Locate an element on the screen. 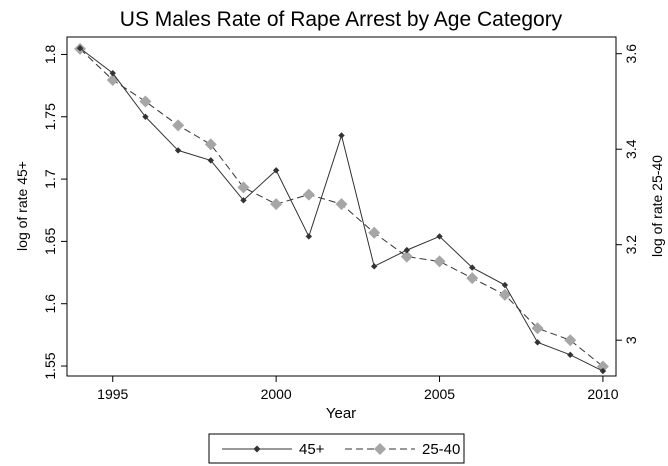 This screenshot has width=668, height=466. series-25-40-point-2002 is located at coordinates (341, 204).